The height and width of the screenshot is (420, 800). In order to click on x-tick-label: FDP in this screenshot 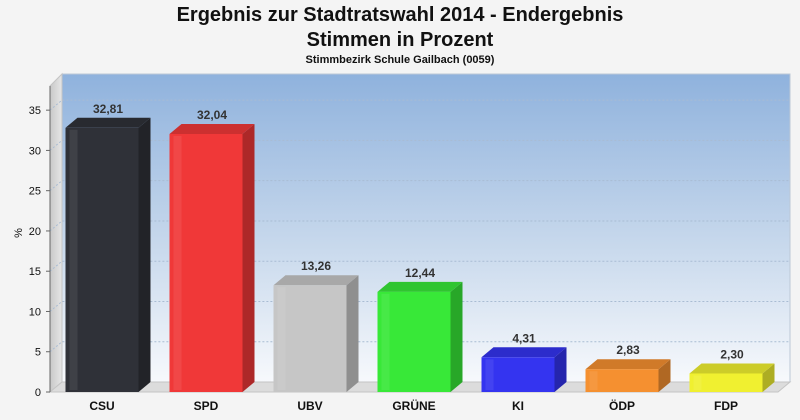, I will do `click(726, 406)`.